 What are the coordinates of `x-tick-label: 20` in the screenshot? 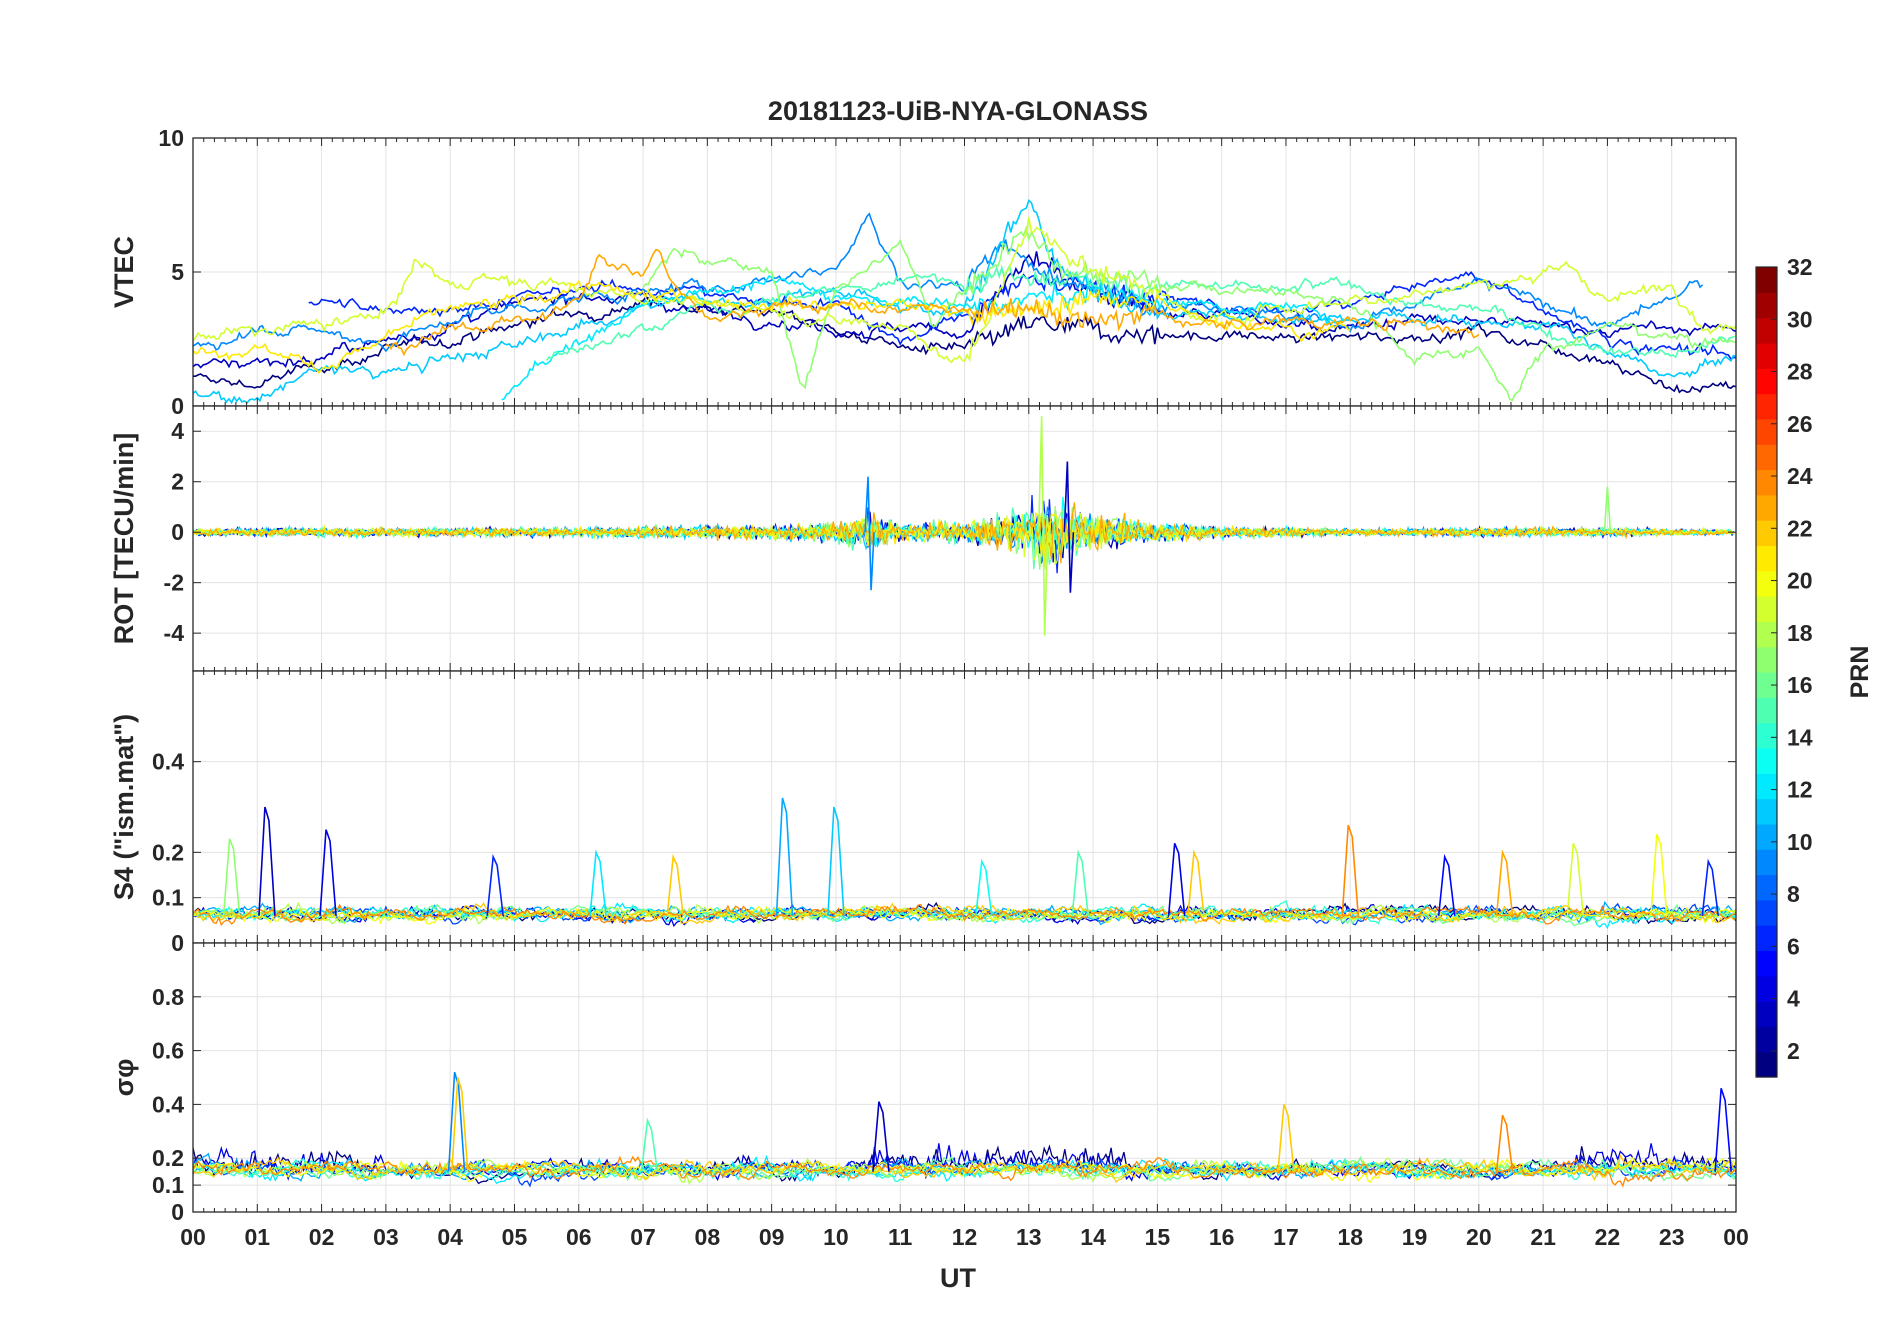 It's located at (1479, 1237).